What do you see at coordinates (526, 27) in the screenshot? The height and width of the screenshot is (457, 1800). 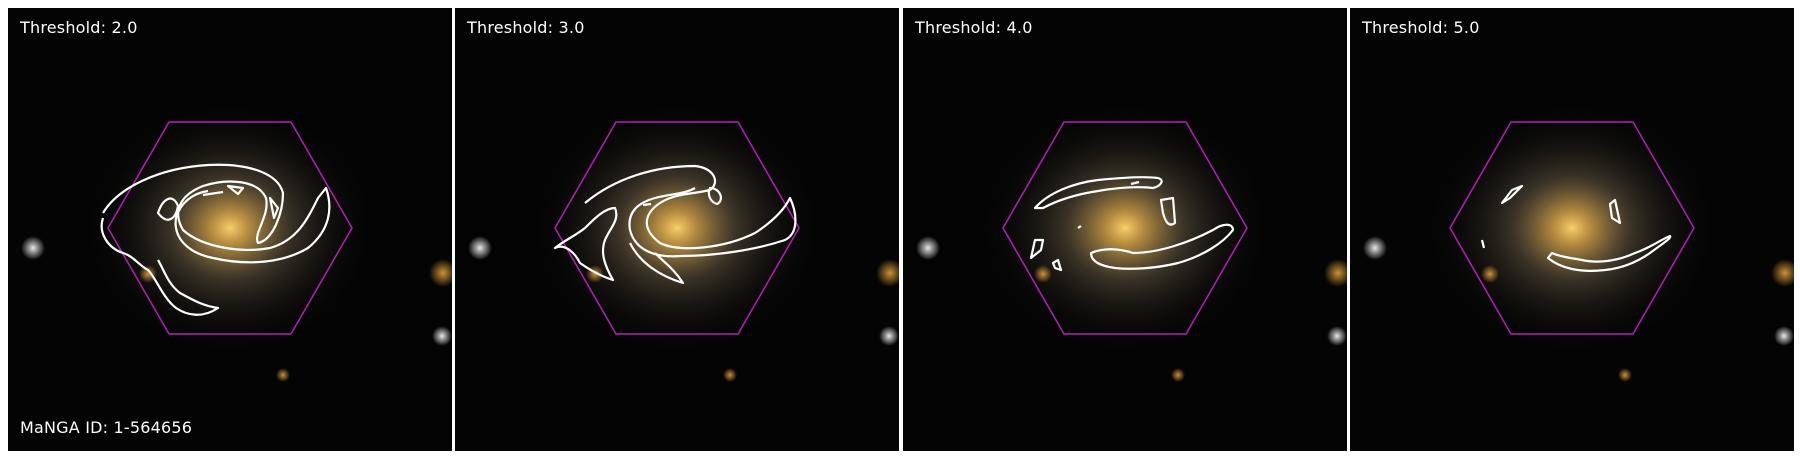 I see `threshold-label: Threshold: 3.0` at bounding box center [526, 27].